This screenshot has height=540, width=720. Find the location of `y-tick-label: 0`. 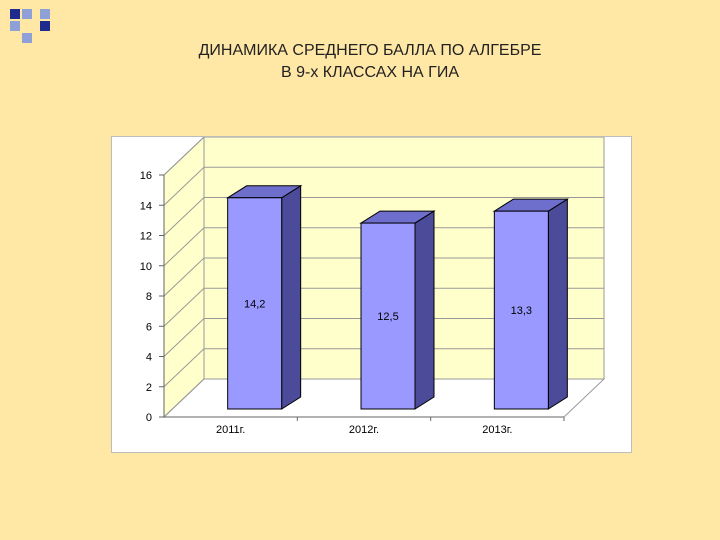

y-tick-label: 0 is located at coordinates (149, 418).